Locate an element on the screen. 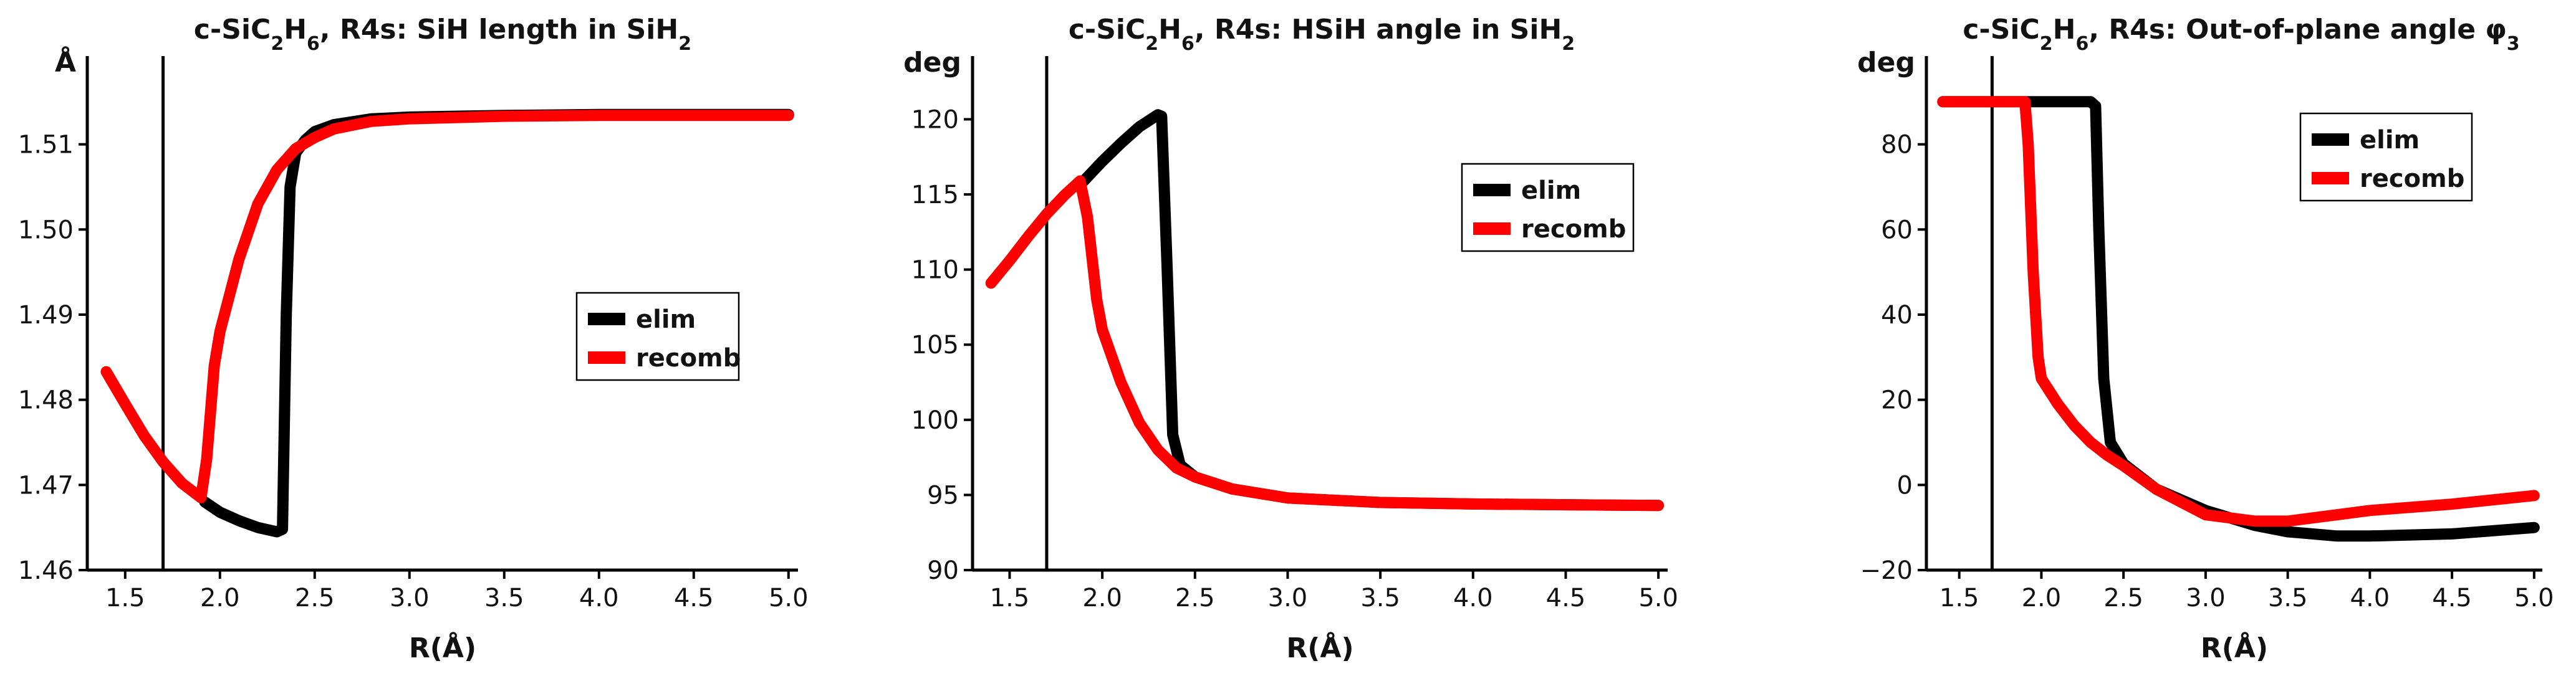  y-tick-label: 90 is located at coordinates (943, 570).